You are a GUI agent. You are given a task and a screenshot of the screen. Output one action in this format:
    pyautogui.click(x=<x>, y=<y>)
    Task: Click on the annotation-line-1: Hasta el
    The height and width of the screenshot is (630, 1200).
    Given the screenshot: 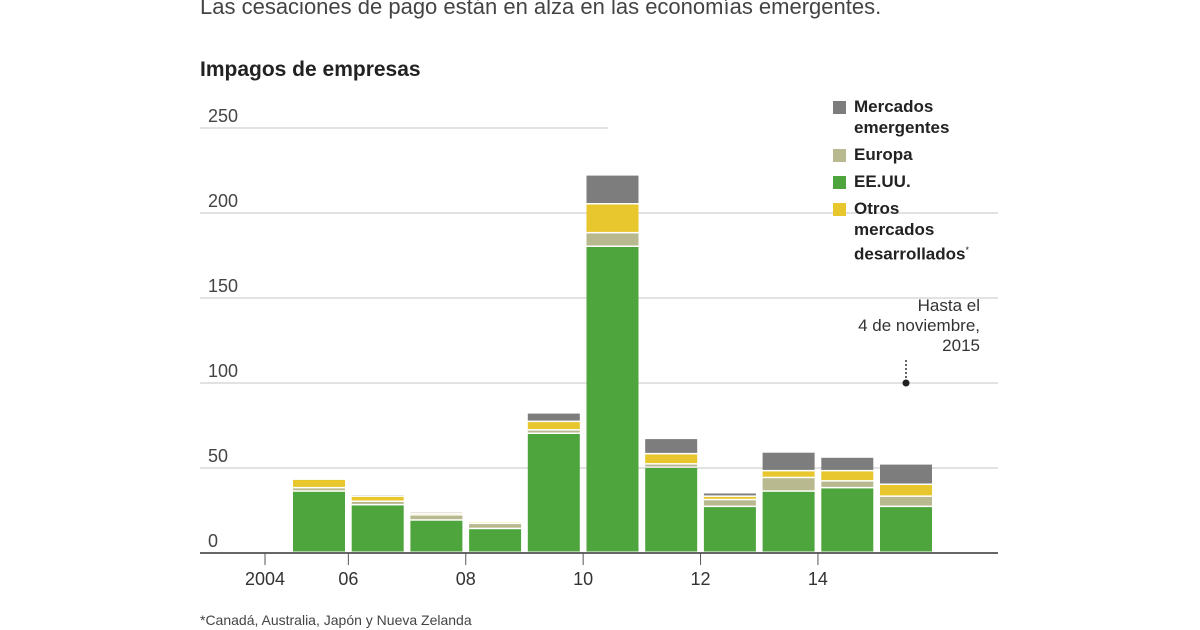 What is the action you would take?
    pyautogui.click(x=948, y=305)
    